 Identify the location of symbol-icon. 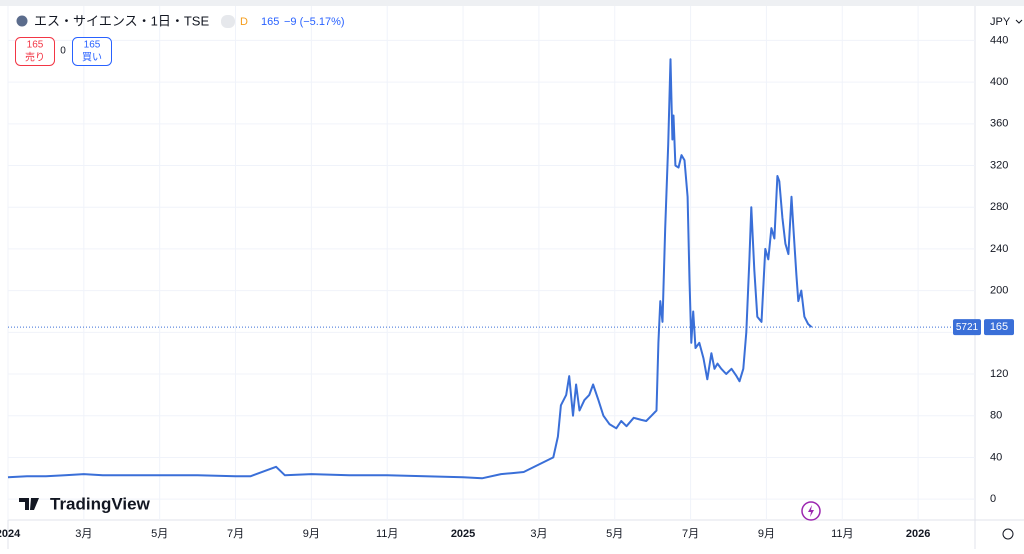
(22, 21).